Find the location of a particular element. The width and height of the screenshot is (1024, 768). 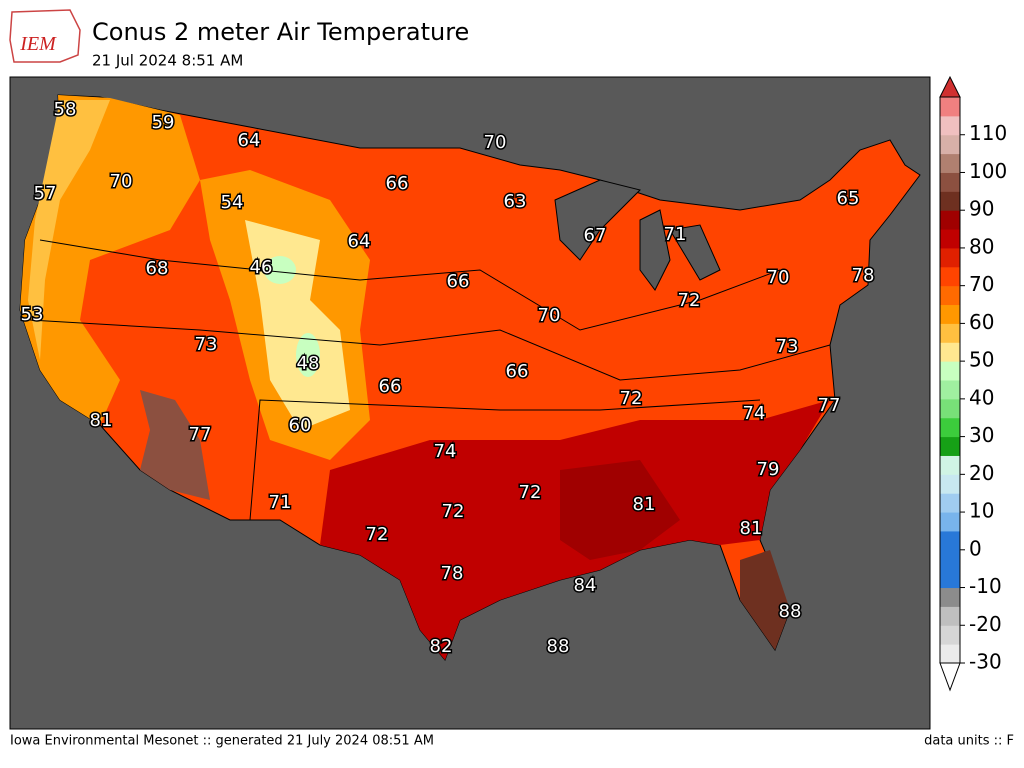

footer-right: data units :: F is located at coordinates (969, 741).